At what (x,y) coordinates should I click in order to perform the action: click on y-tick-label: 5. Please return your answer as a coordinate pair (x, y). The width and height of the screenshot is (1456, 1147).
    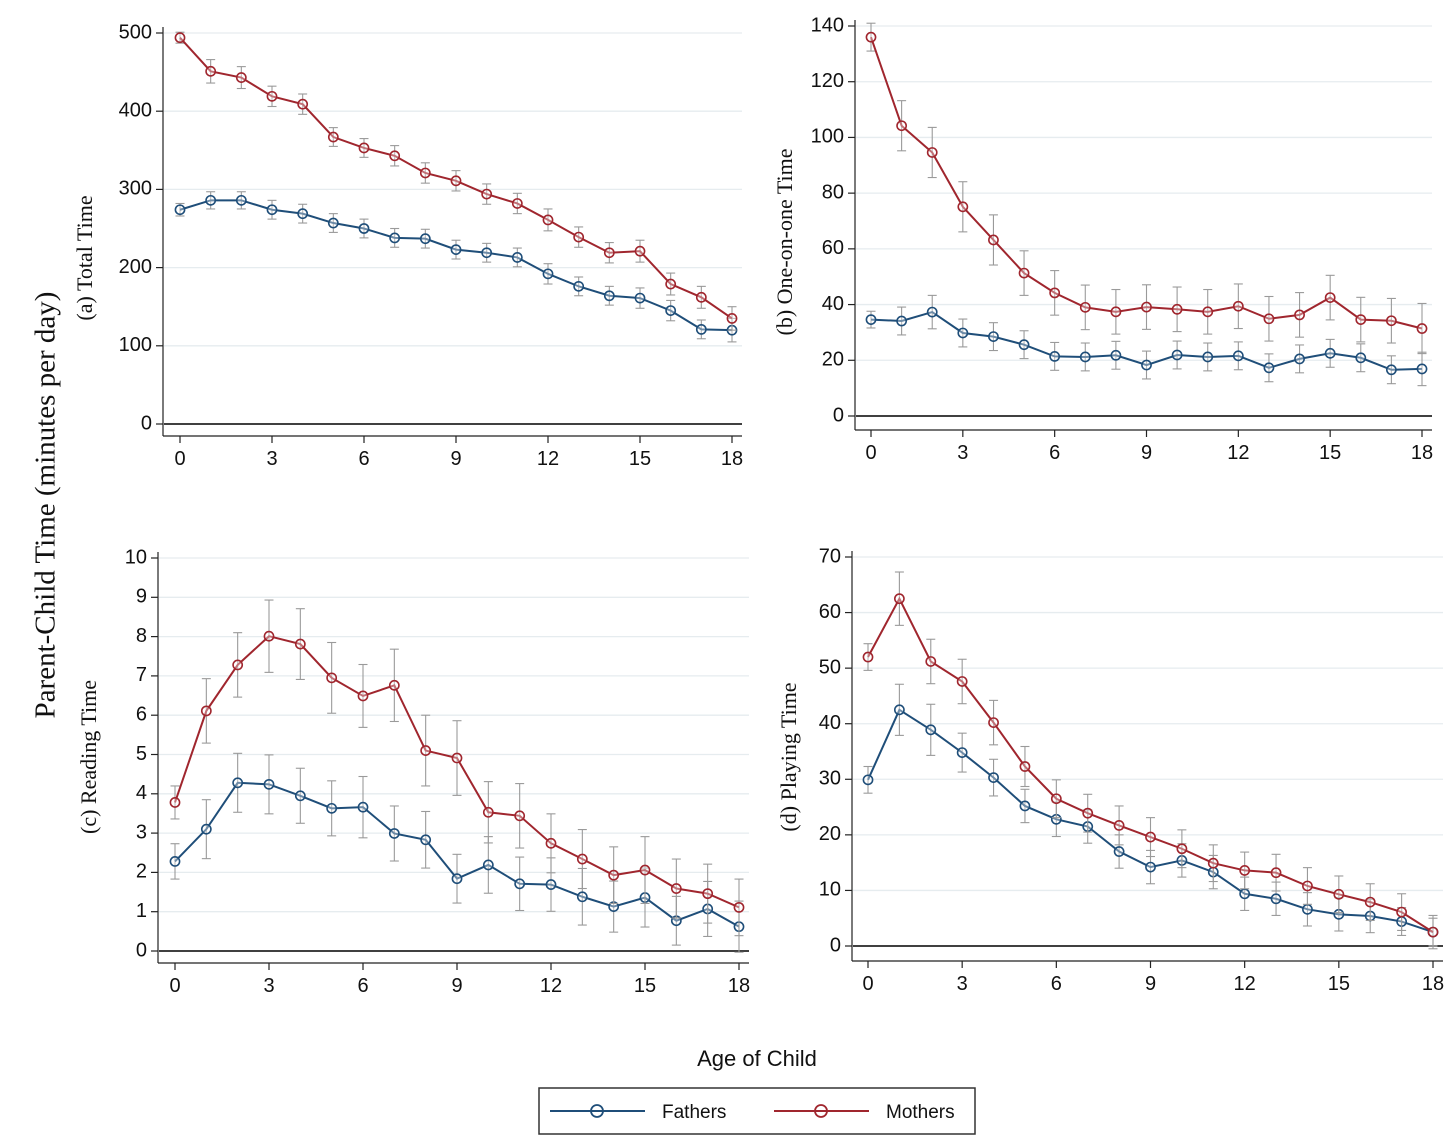
    Looking at the image, I should click on (141, 754).